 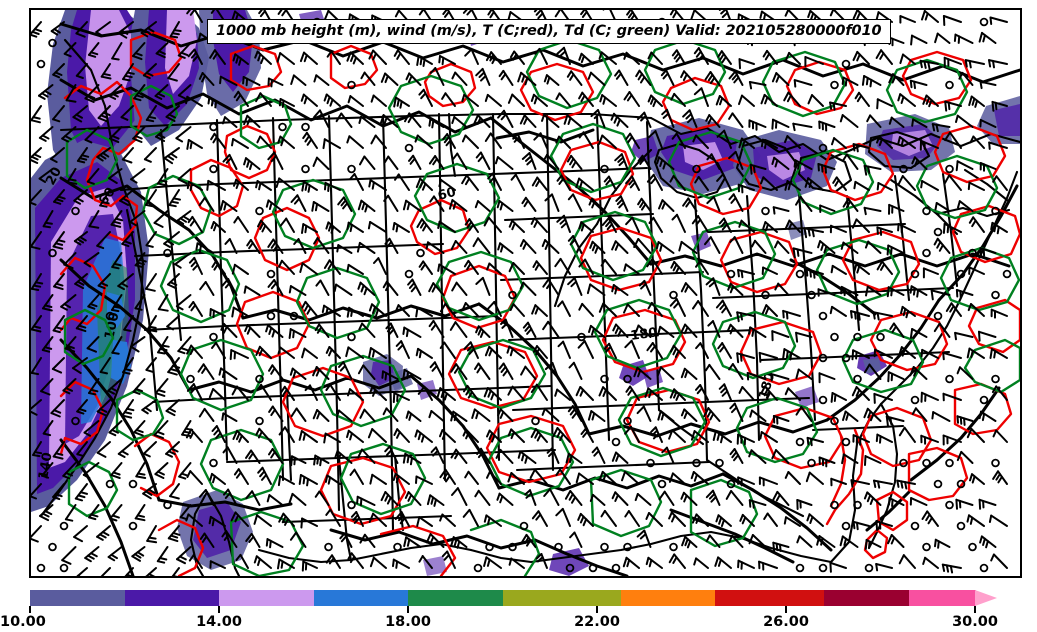 I want to click on colorbar-tick-label: 18.00, so click(x=408, y=622).